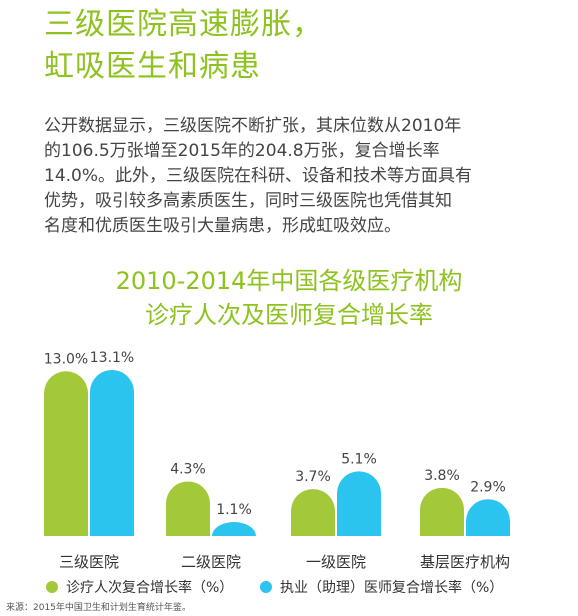 This screenshot has height=616, width=578. I want to click on data-label-physicians-3: 2.9%, so click(488, 487).